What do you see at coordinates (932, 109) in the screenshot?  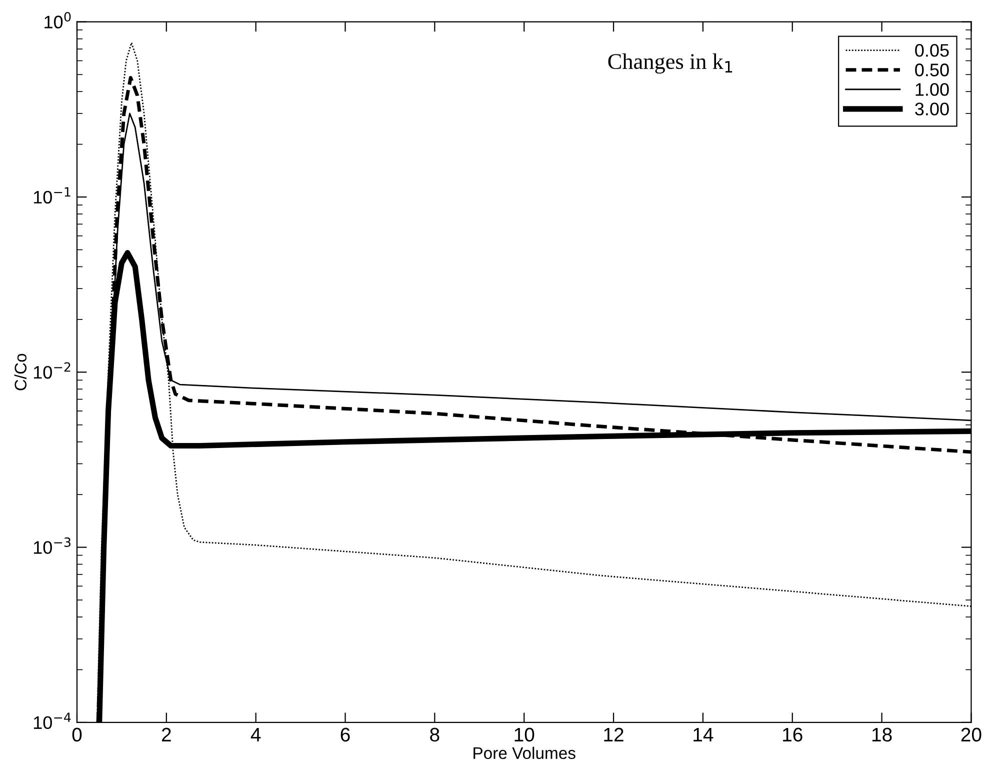 I see `legend-label: 3.00` at bounding box center [932, 109].